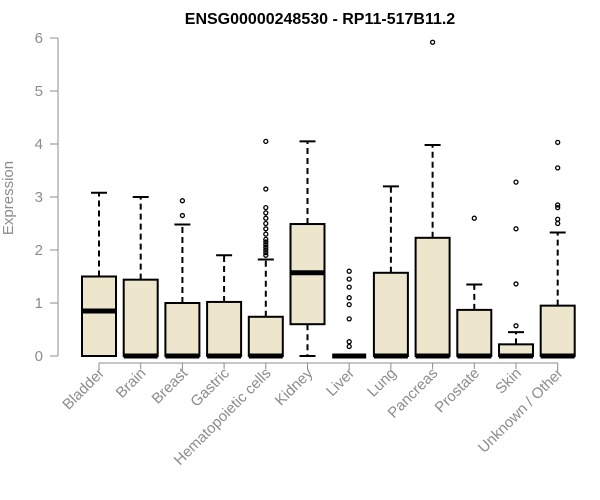 The height and width of the screenshot is (500, 600). I want to click on x-tick-label: Kidney, so click(294, 386).